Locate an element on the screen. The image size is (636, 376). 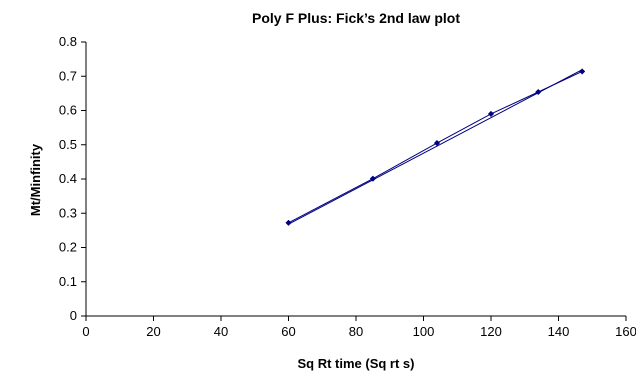
y-tick-label: 0.6 is located at coordinates (68, 110).